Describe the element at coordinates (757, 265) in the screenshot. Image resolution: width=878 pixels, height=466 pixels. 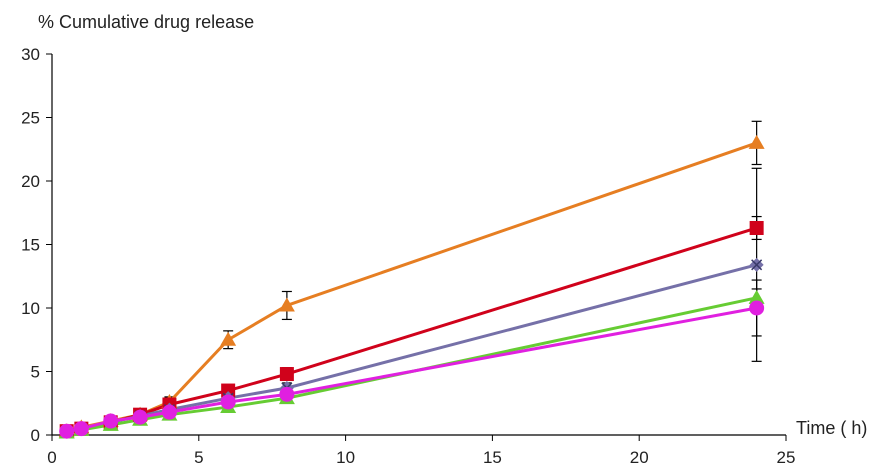
I see `data-point-series-3-cross` at that location.